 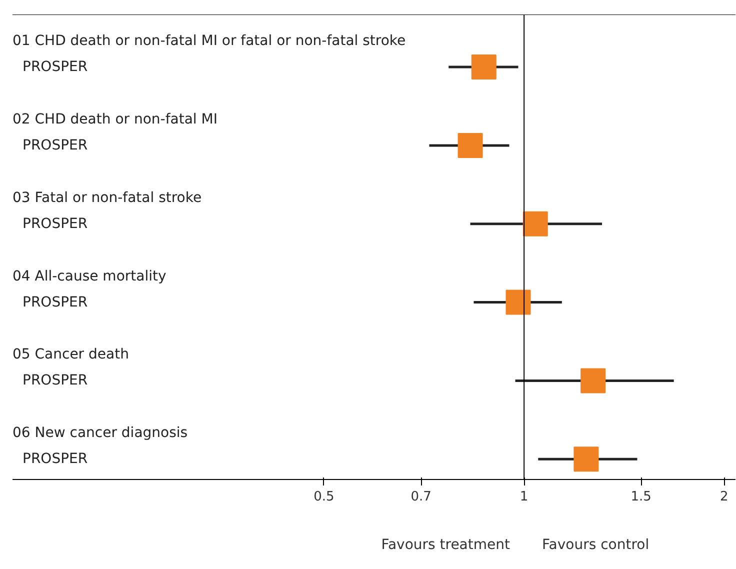 I want to click on x-tick-label: 1.5, so click(x=641, y=497).